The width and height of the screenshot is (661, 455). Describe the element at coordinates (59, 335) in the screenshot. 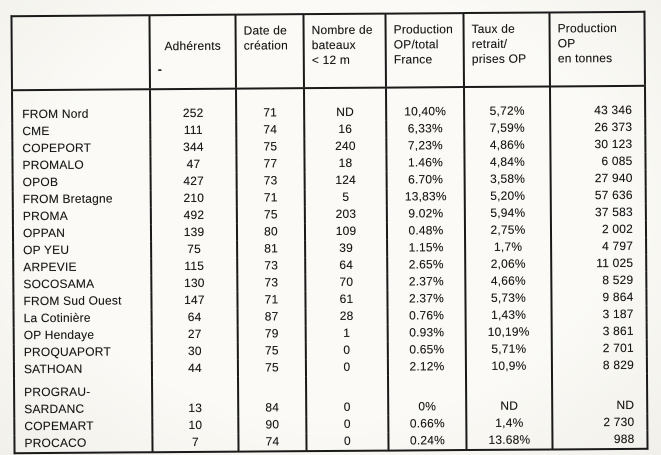

I see `row-label: OP Hendaye` at that location.